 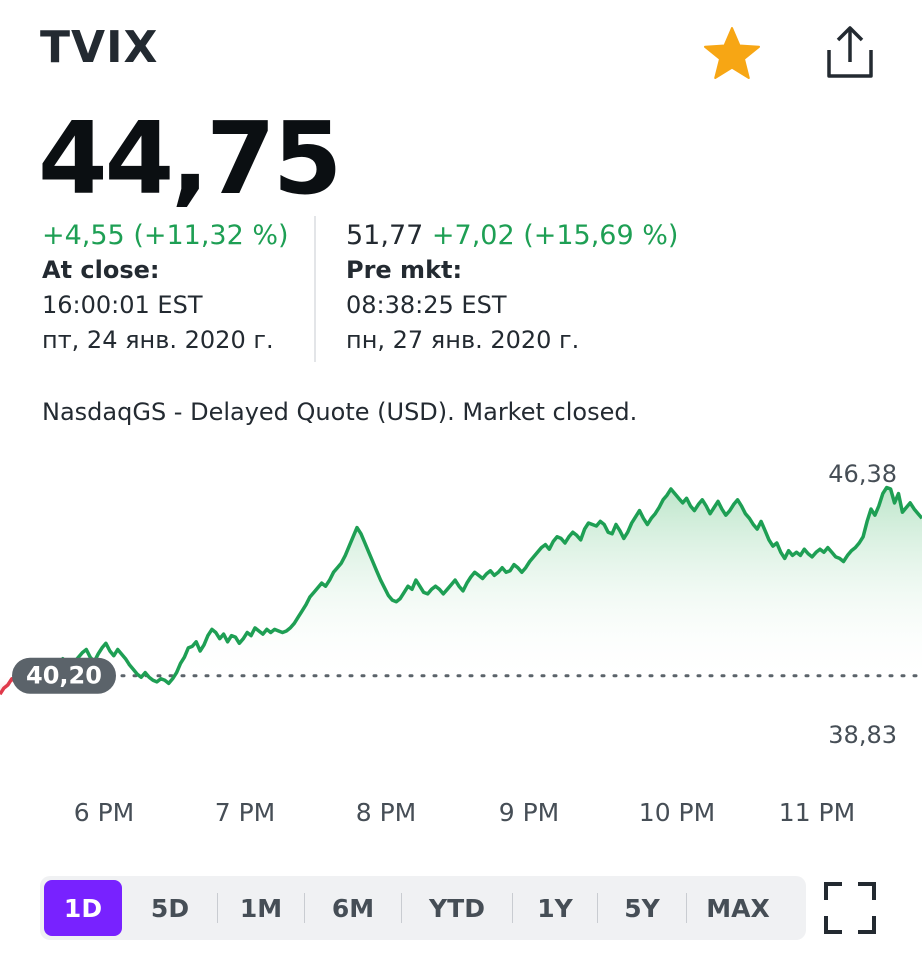 I want to click on premarket-change: +7,02 (+15,69 %), so click(x=555, y=235).